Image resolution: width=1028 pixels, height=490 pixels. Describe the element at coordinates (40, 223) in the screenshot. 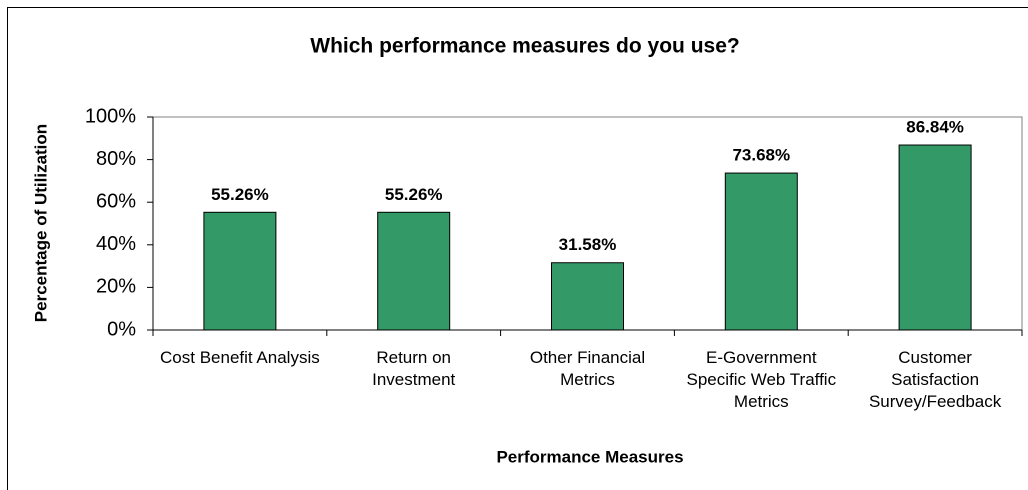

I see `y-axis-label: Percentage of Utilization` at that location.